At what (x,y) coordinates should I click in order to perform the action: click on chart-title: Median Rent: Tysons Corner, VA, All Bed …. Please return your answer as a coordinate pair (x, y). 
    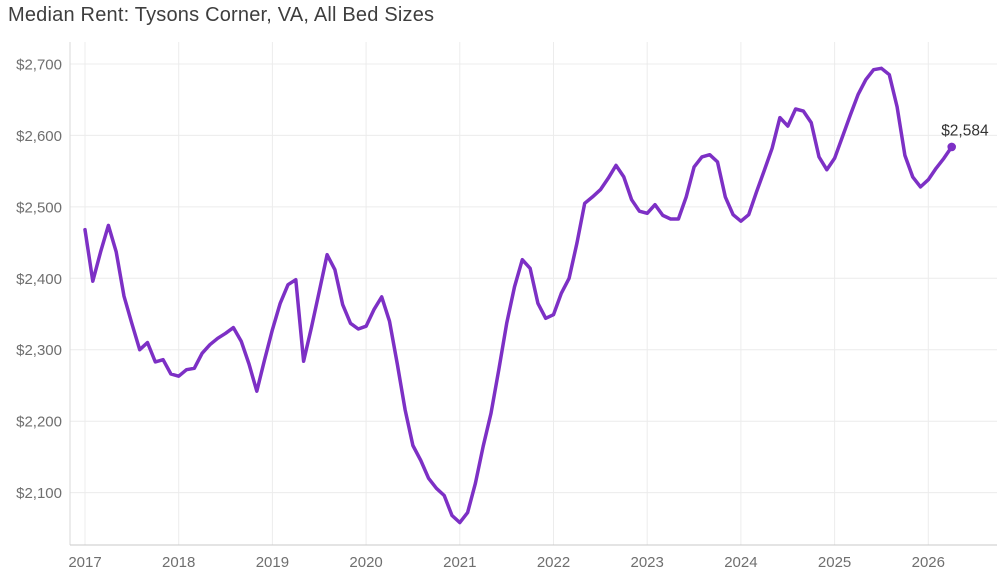
    Looking at the image, I should click on (221, 15).